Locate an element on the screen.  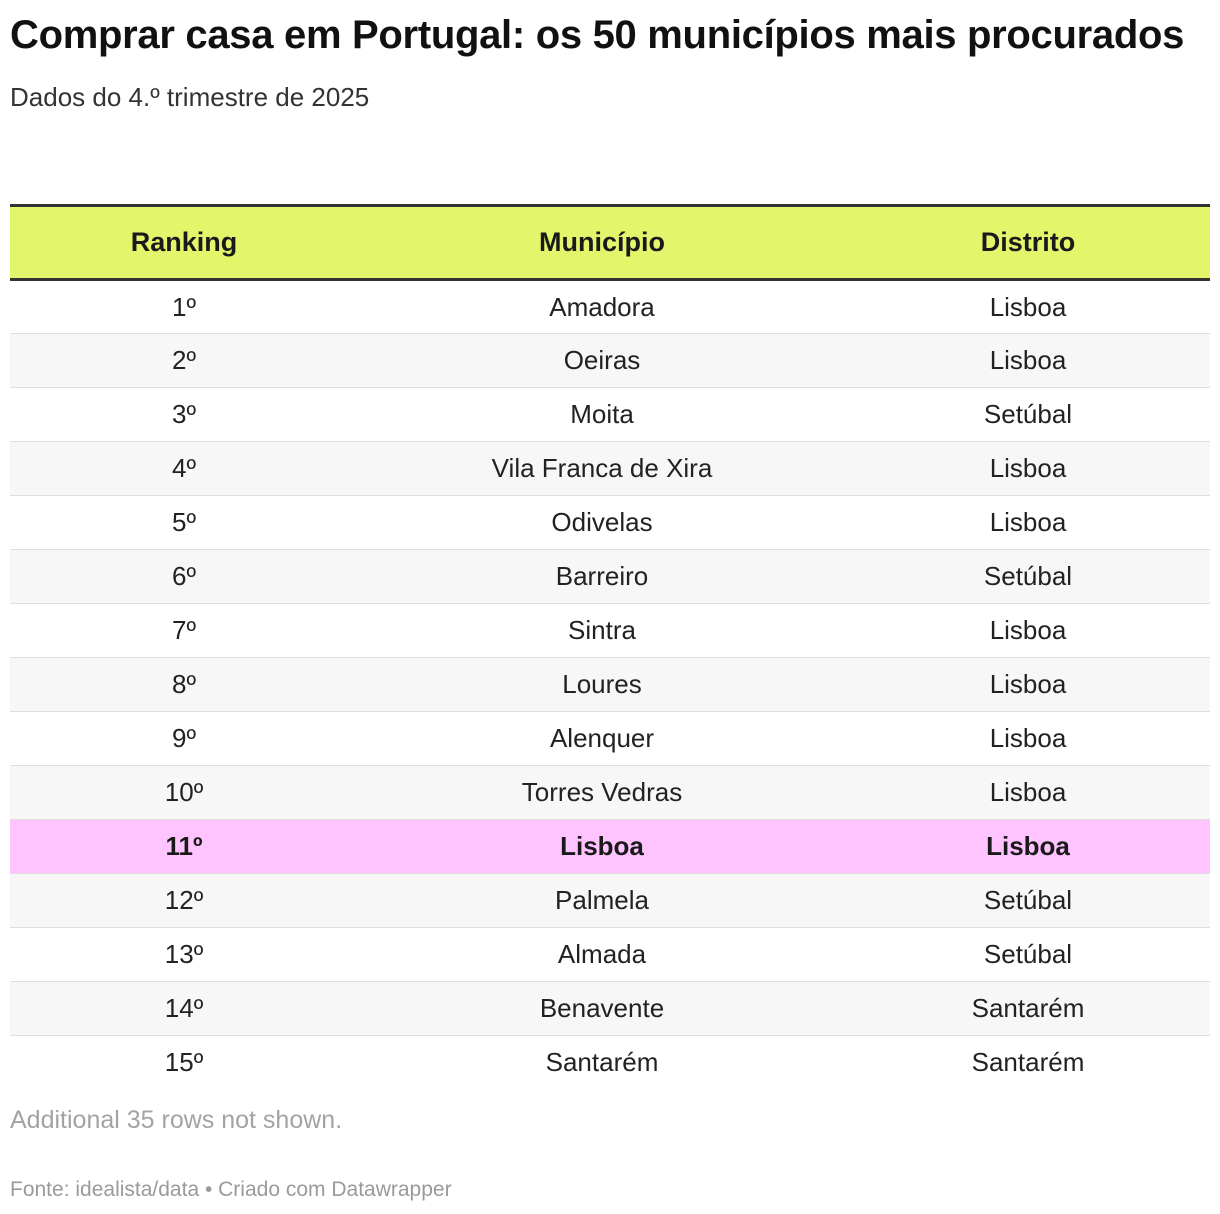
cell-ranking: 4º is located at coordinates (184, 468).